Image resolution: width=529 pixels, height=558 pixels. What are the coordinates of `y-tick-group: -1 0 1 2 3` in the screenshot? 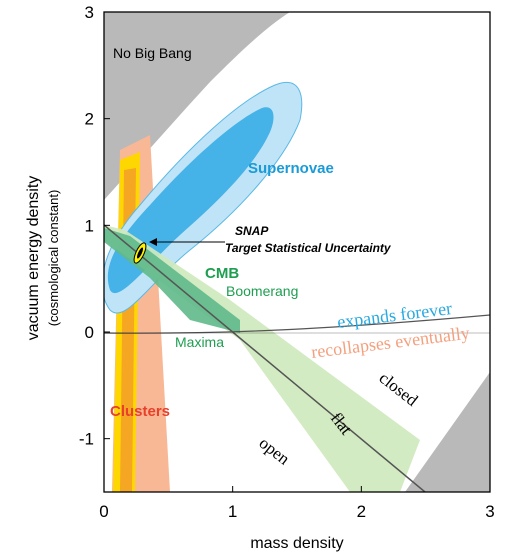 It's located at (94, 226).